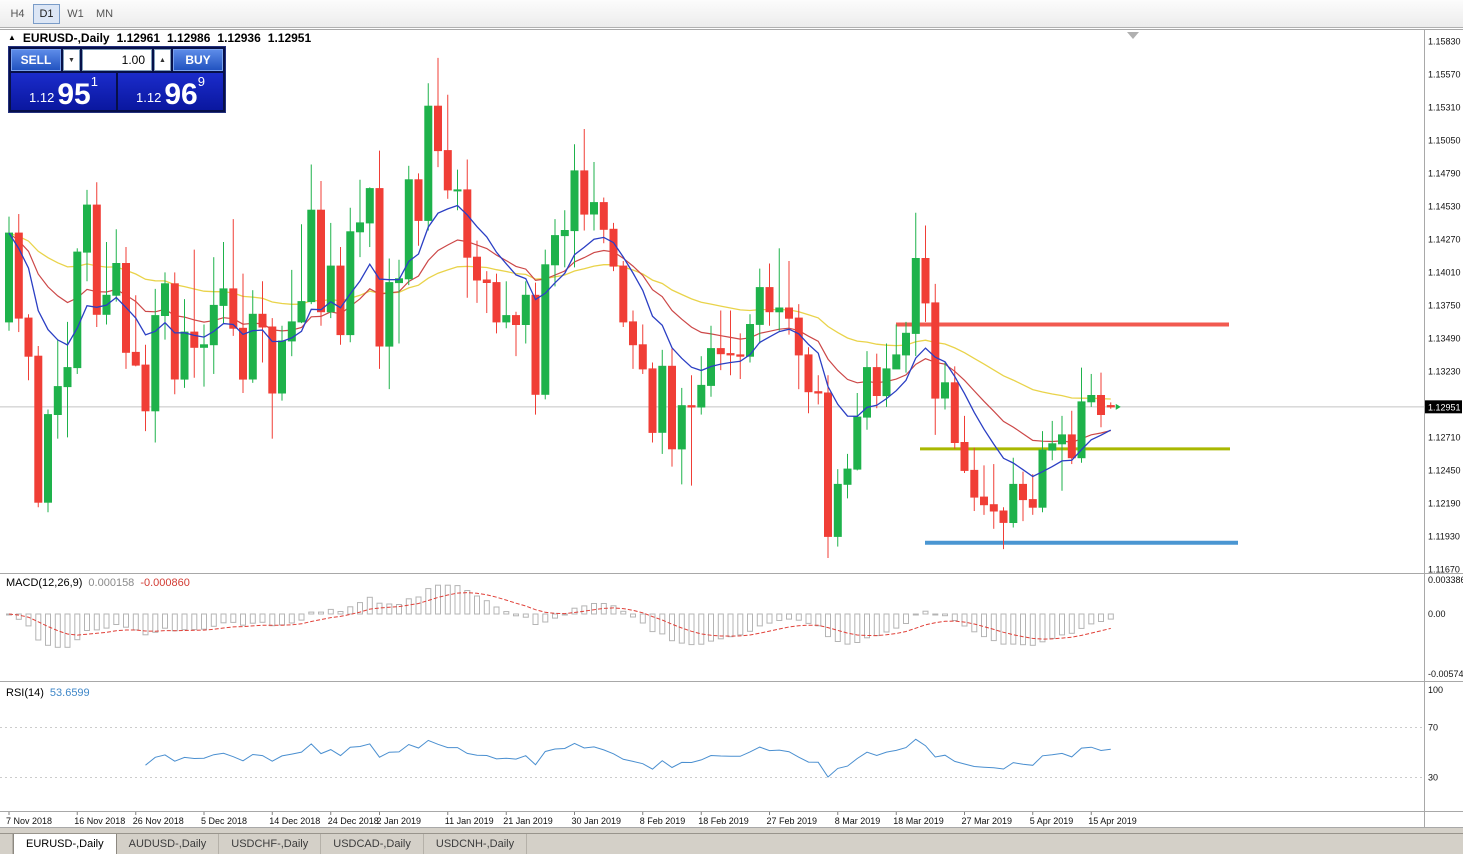  What do you see at coordinates (731, 14) in the screenshot?
I see `timeframe-toolbar: H4 D1 W1 MN` at bounding box center [731, 14].